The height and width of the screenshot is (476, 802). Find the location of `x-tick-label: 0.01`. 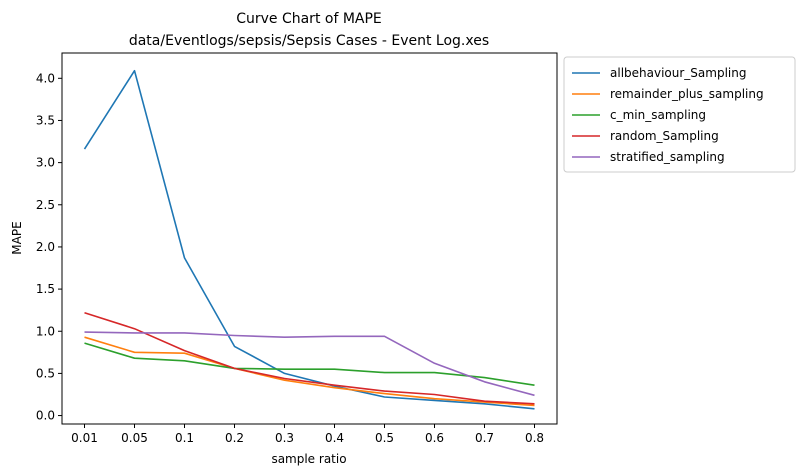

x-tick-label: 0.01 is located at coordinates (84, 438).